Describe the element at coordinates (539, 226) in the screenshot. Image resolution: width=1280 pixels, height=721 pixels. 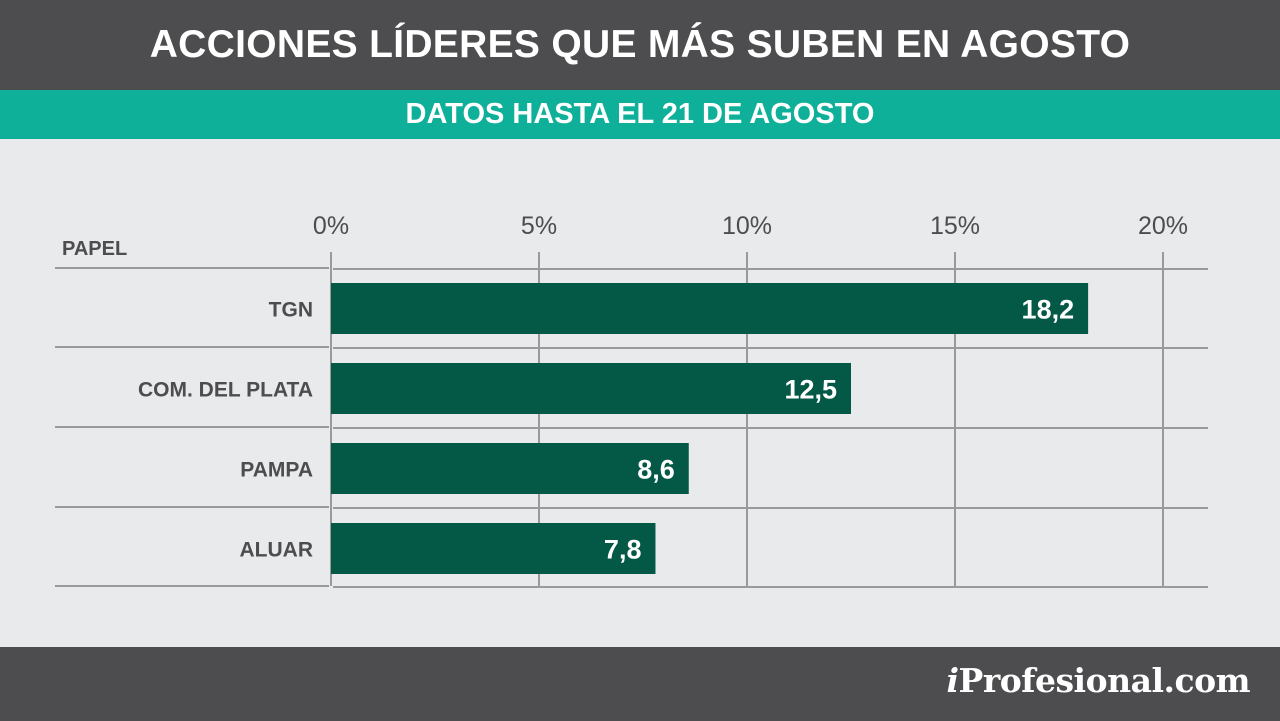
I see `x-tick-label: 5%` at that location.